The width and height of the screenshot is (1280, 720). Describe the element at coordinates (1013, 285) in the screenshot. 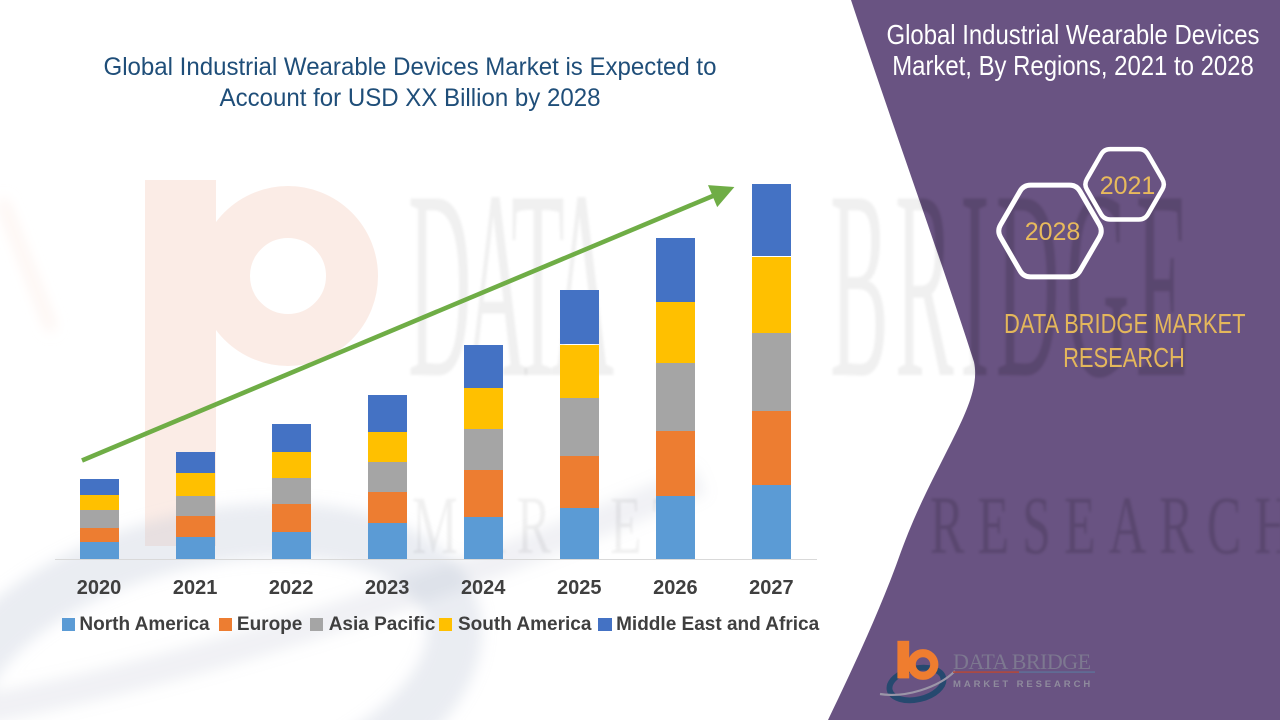

I see `svg-text: BRIDGE` at that location.